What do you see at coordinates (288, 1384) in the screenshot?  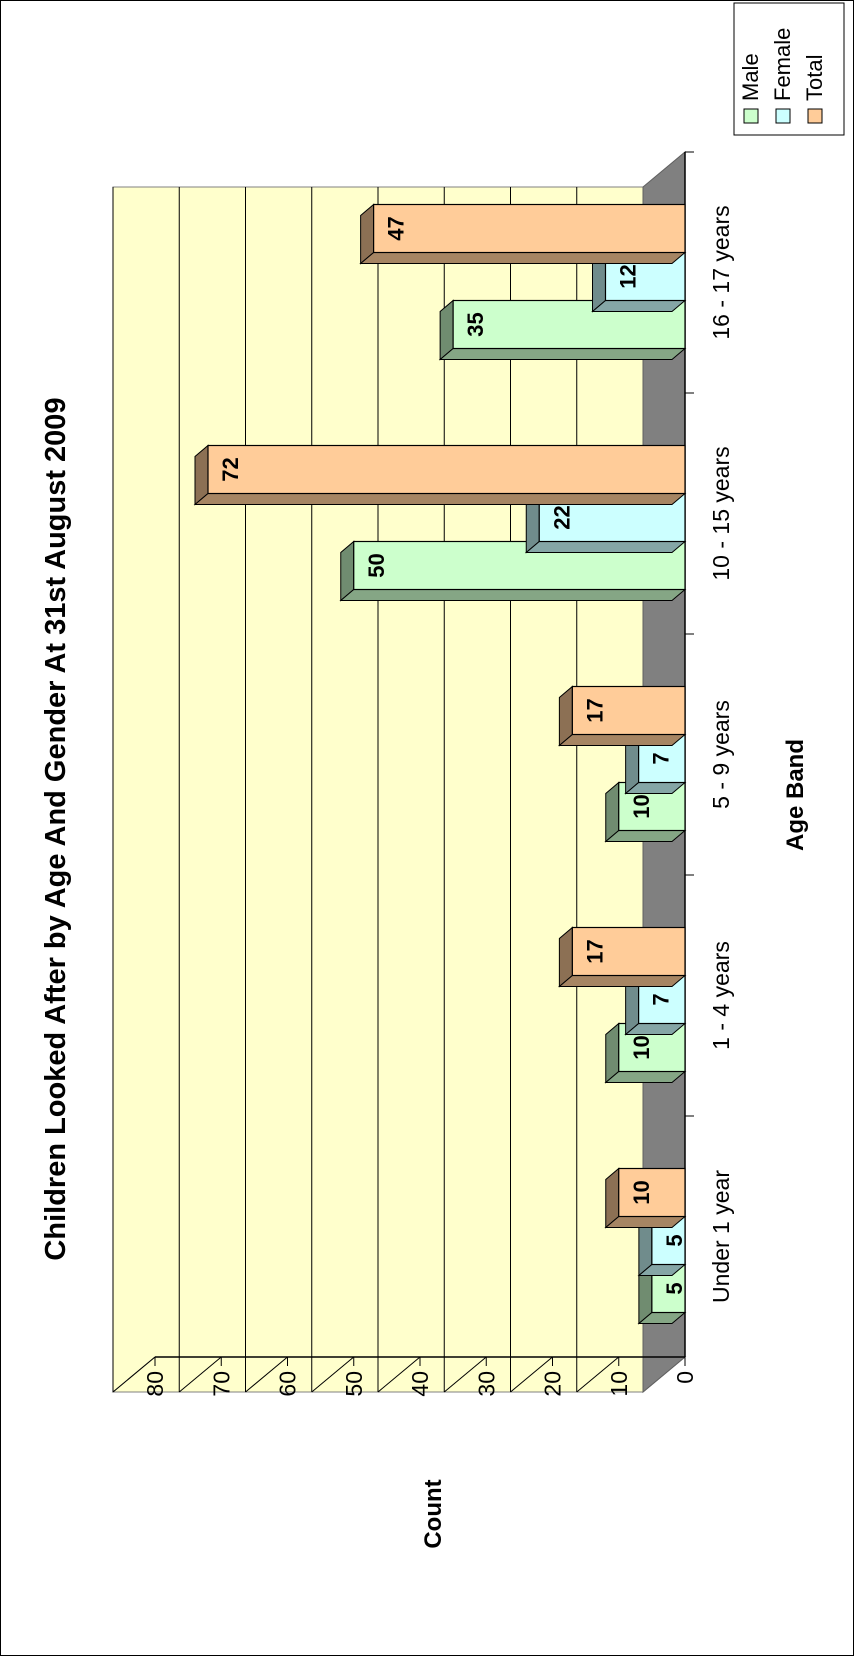 I see `y-tick-label: 60` at bounding box center [288, 1384].